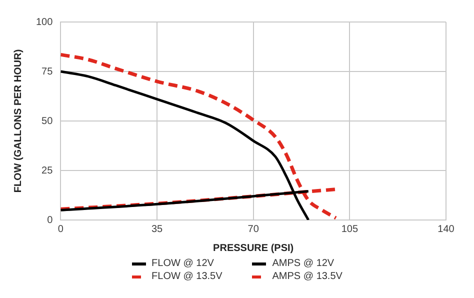 Image resolution: width=474 pixels, height=298 pixels. What do you see at coordinates (61, 229) in the screenshot?
I see `x-tick-label: 0` at bounding box center [61, 229].